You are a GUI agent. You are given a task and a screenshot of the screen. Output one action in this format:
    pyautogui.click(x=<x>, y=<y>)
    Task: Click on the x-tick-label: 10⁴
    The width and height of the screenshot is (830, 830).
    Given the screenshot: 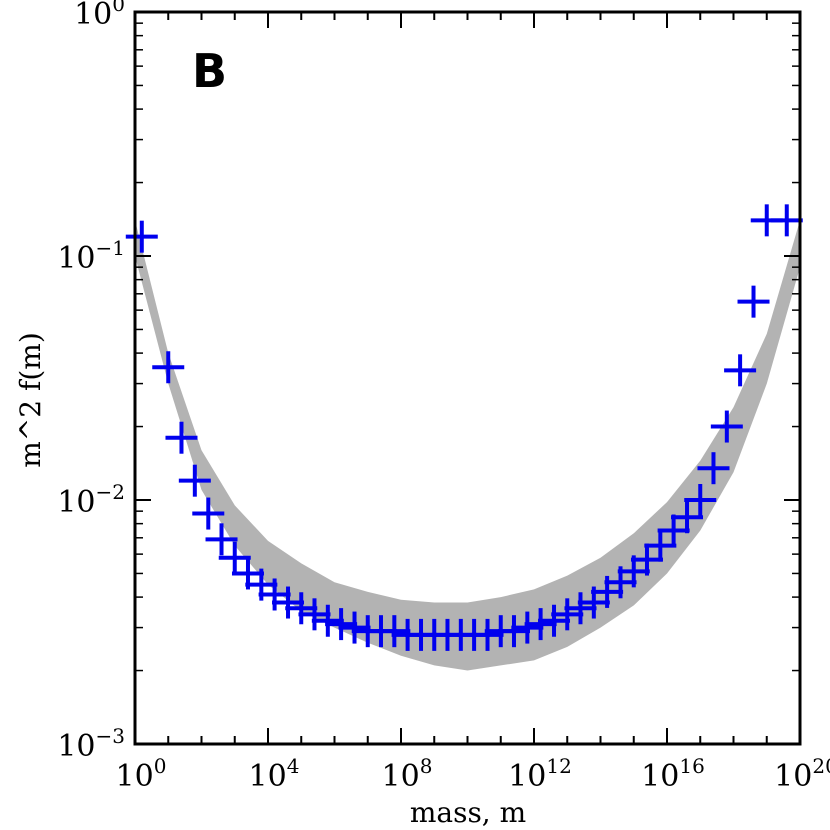 What is the action you would take?
    pyautogui.click(x=274, y=774)
    